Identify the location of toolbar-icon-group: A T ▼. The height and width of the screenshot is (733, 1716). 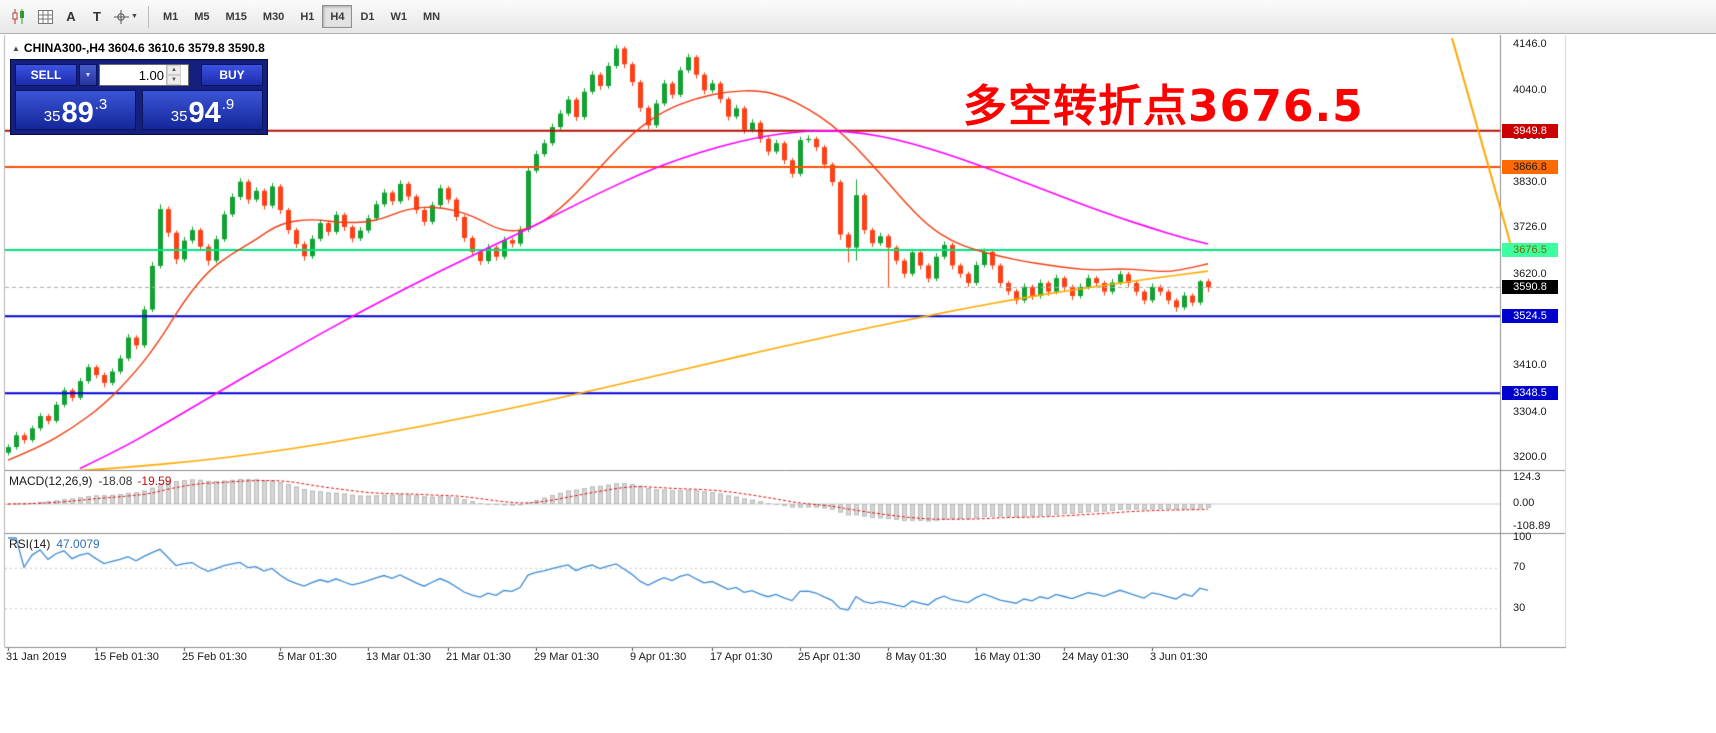
(74, 16).